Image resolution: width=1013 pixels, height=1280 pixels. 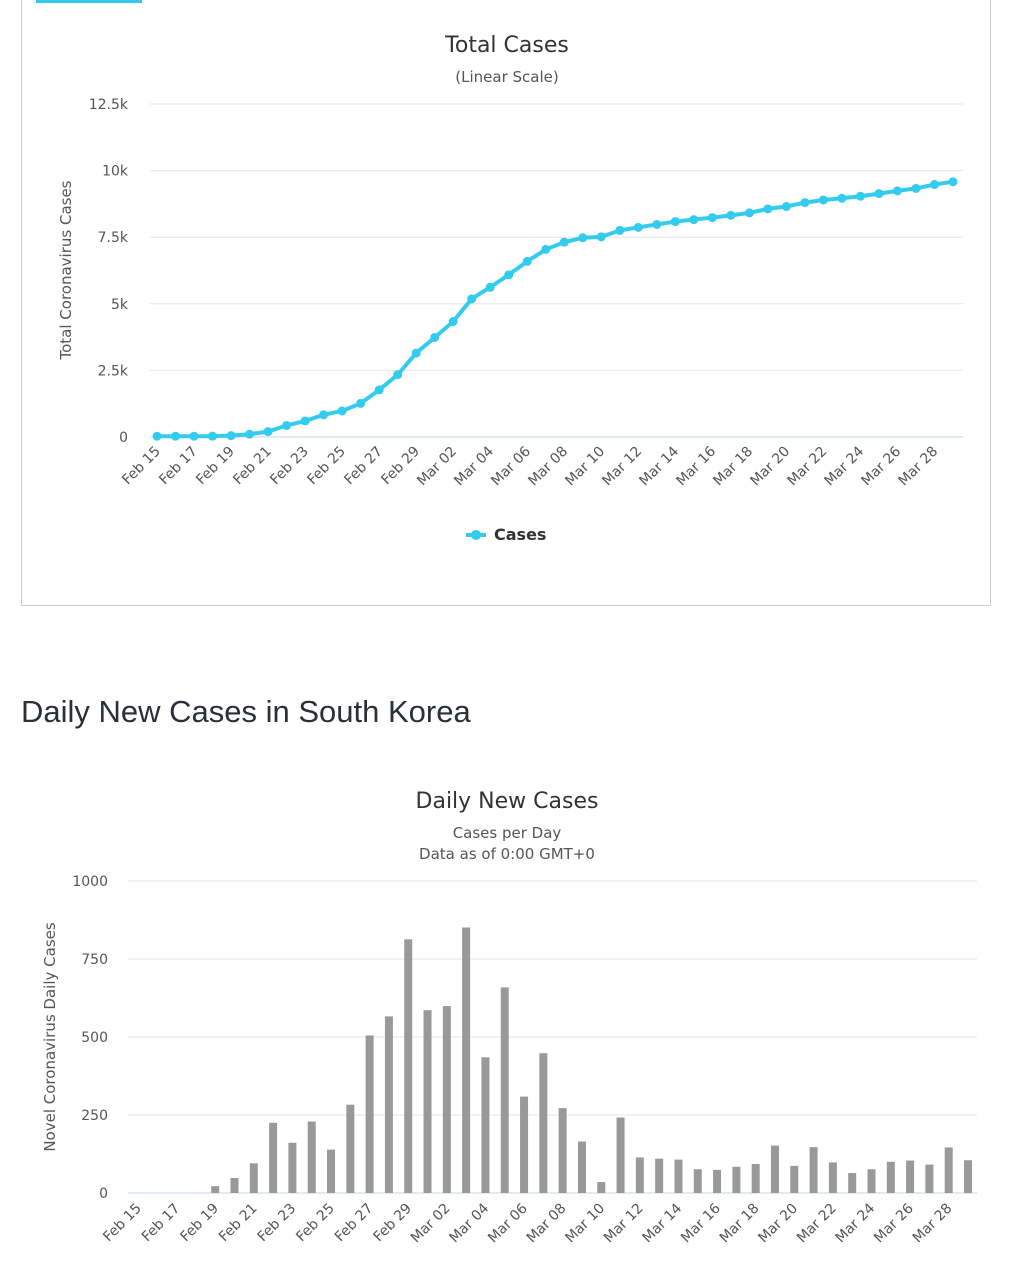 I want to click on x-tick-label: Mar 22, so click(x=817, y=1224).